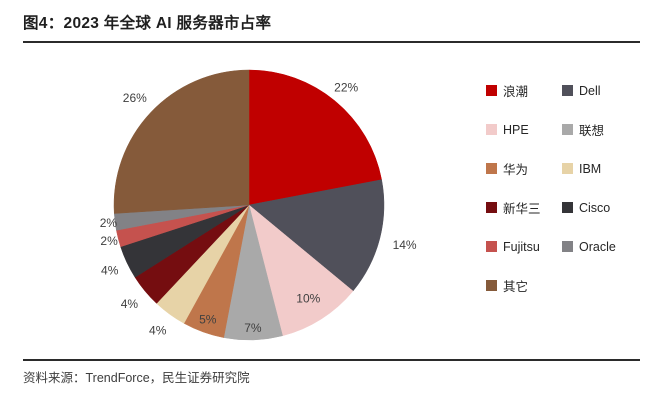 This screenshot has width=663, height=405. I want to click on legend-label: IBM, so click(590, 168).